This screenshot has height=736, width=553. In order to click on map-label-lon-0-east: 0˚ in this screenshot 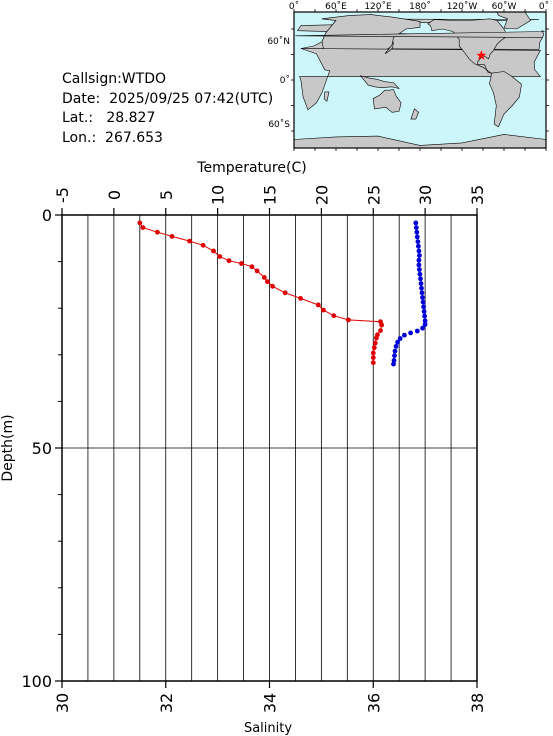, I will do `click(544, 6)`.